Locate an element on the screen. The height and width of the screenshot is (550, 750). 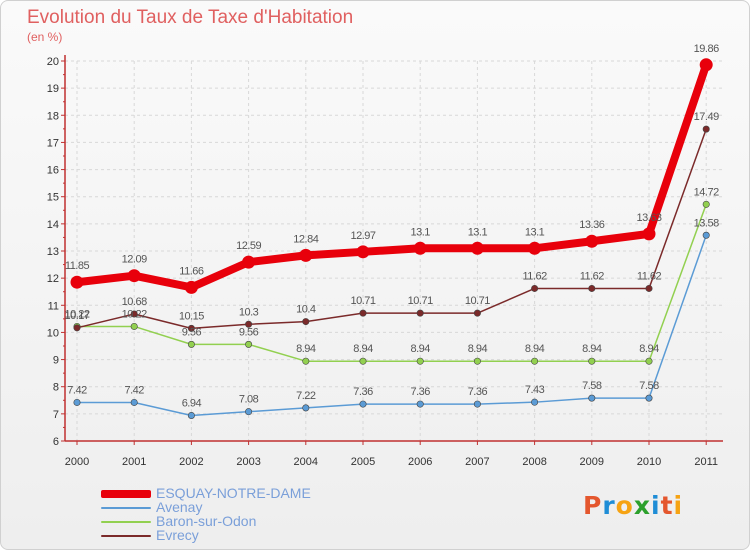
x-tick-label: 2009 is located at coordinates (592, 462).